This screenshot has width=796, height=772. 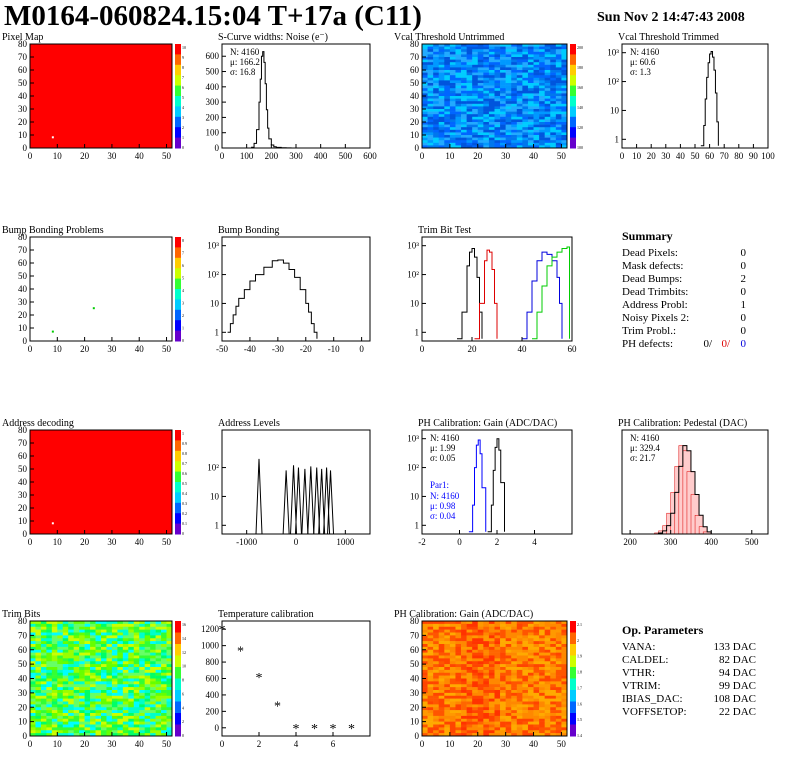 I want to click on summary-value: 0, so click(x=743, y=253).